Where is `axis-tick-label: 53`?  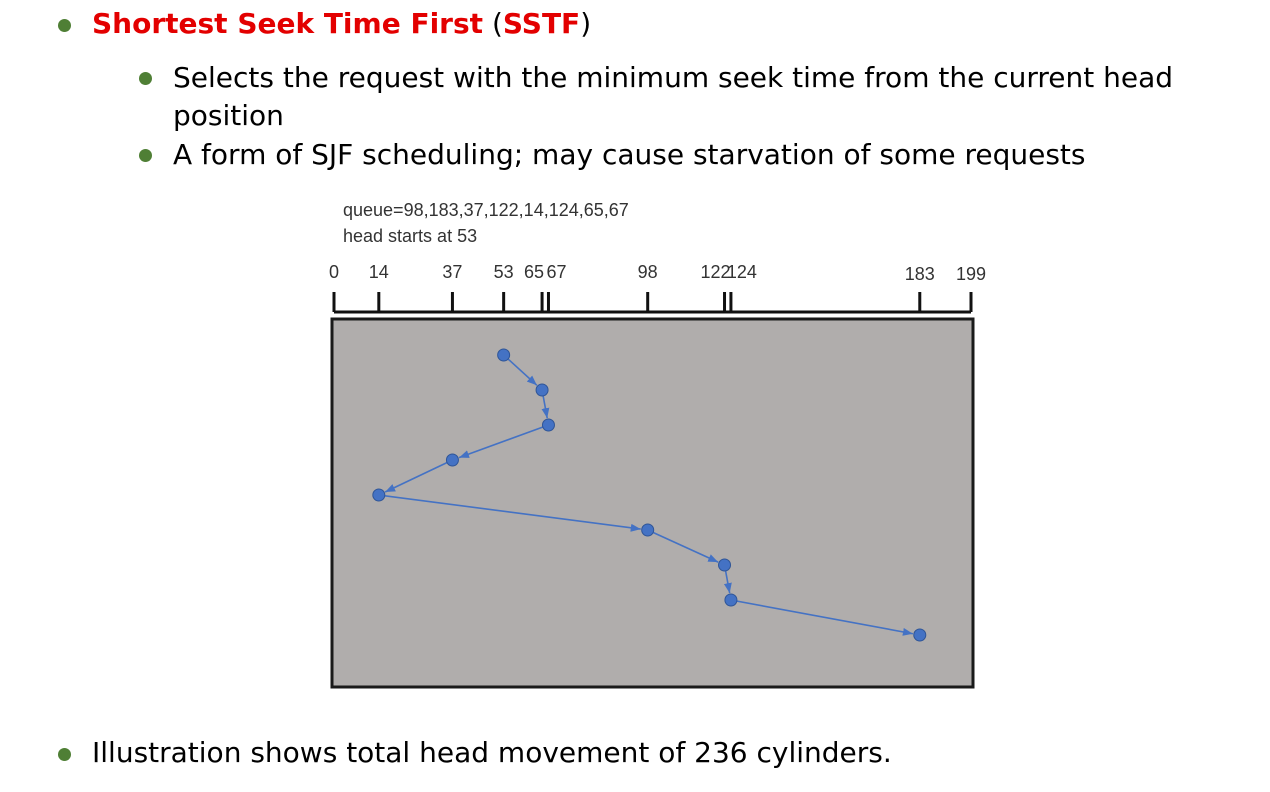 axis-tick-label: 53 is located at coordinates (504, 272).